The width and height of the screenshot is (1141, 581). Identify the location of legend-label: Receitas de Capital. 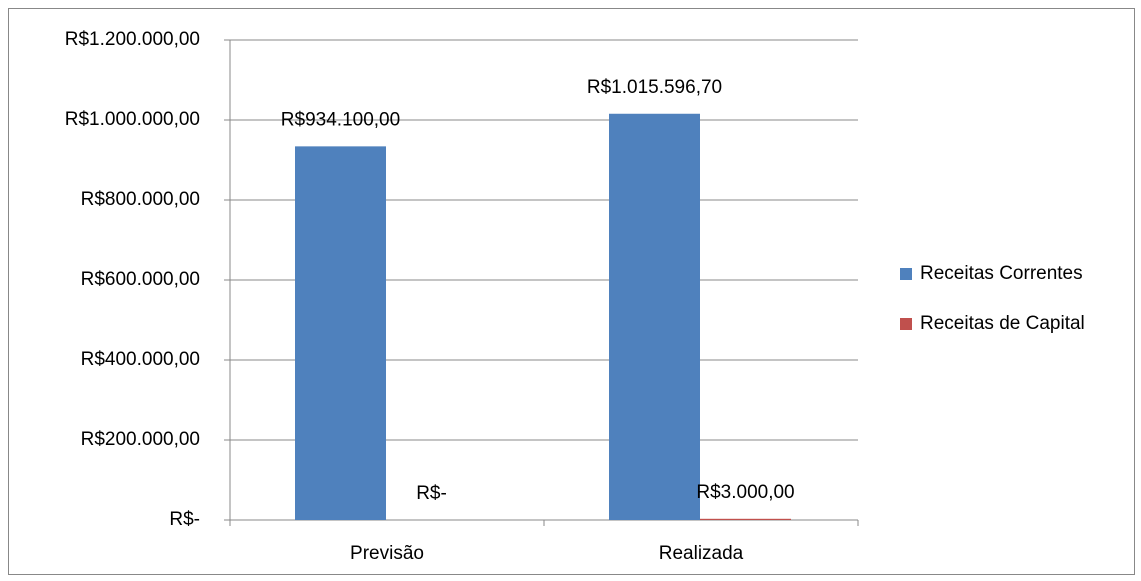
(1002, 323).